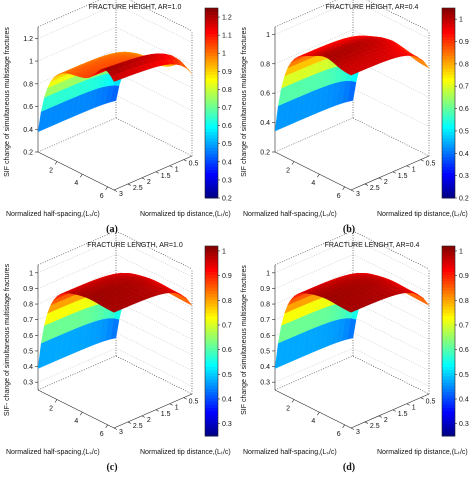  I want to click on z-tick-label: 0.6, so click(265, 94).